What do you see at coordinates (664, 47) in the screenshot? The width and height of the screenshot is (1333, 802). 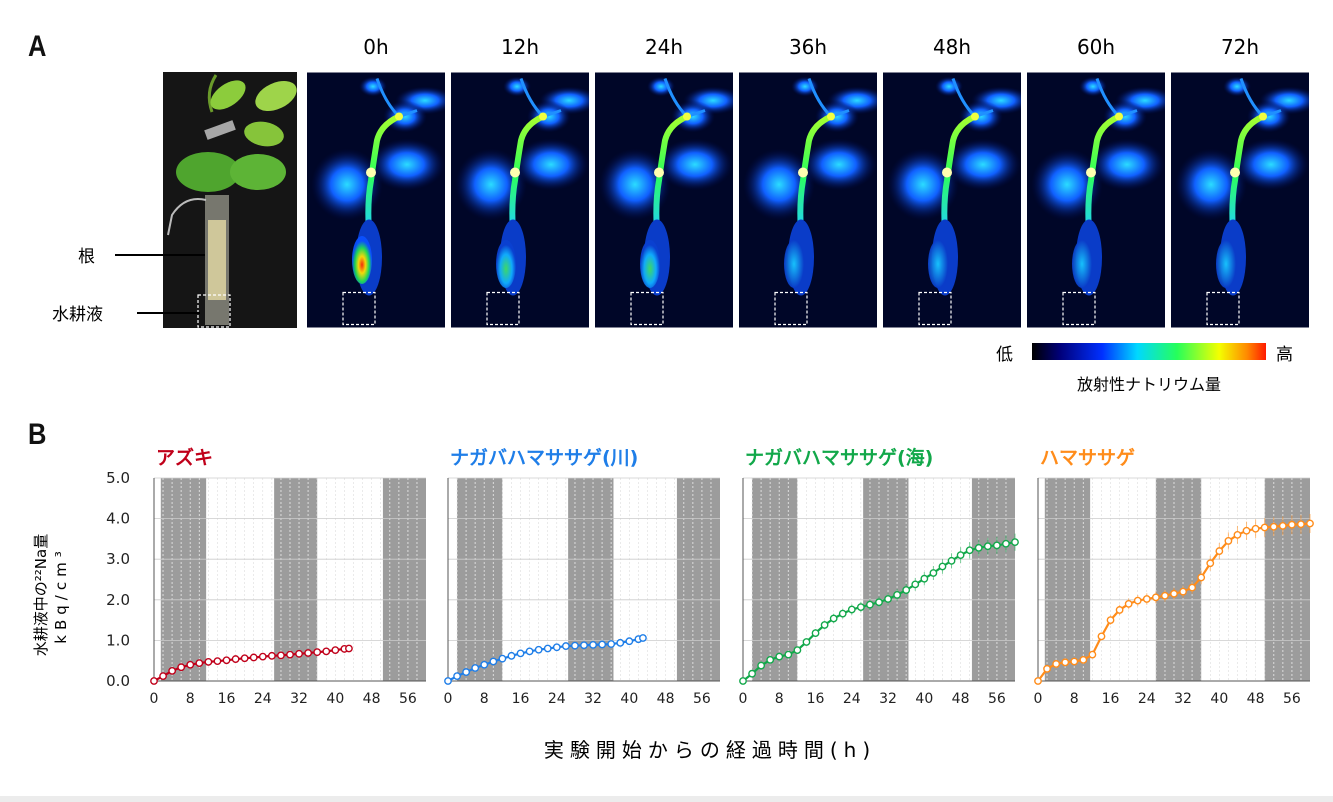 I see `time-label: 24h` at bounding box center [664, 47].